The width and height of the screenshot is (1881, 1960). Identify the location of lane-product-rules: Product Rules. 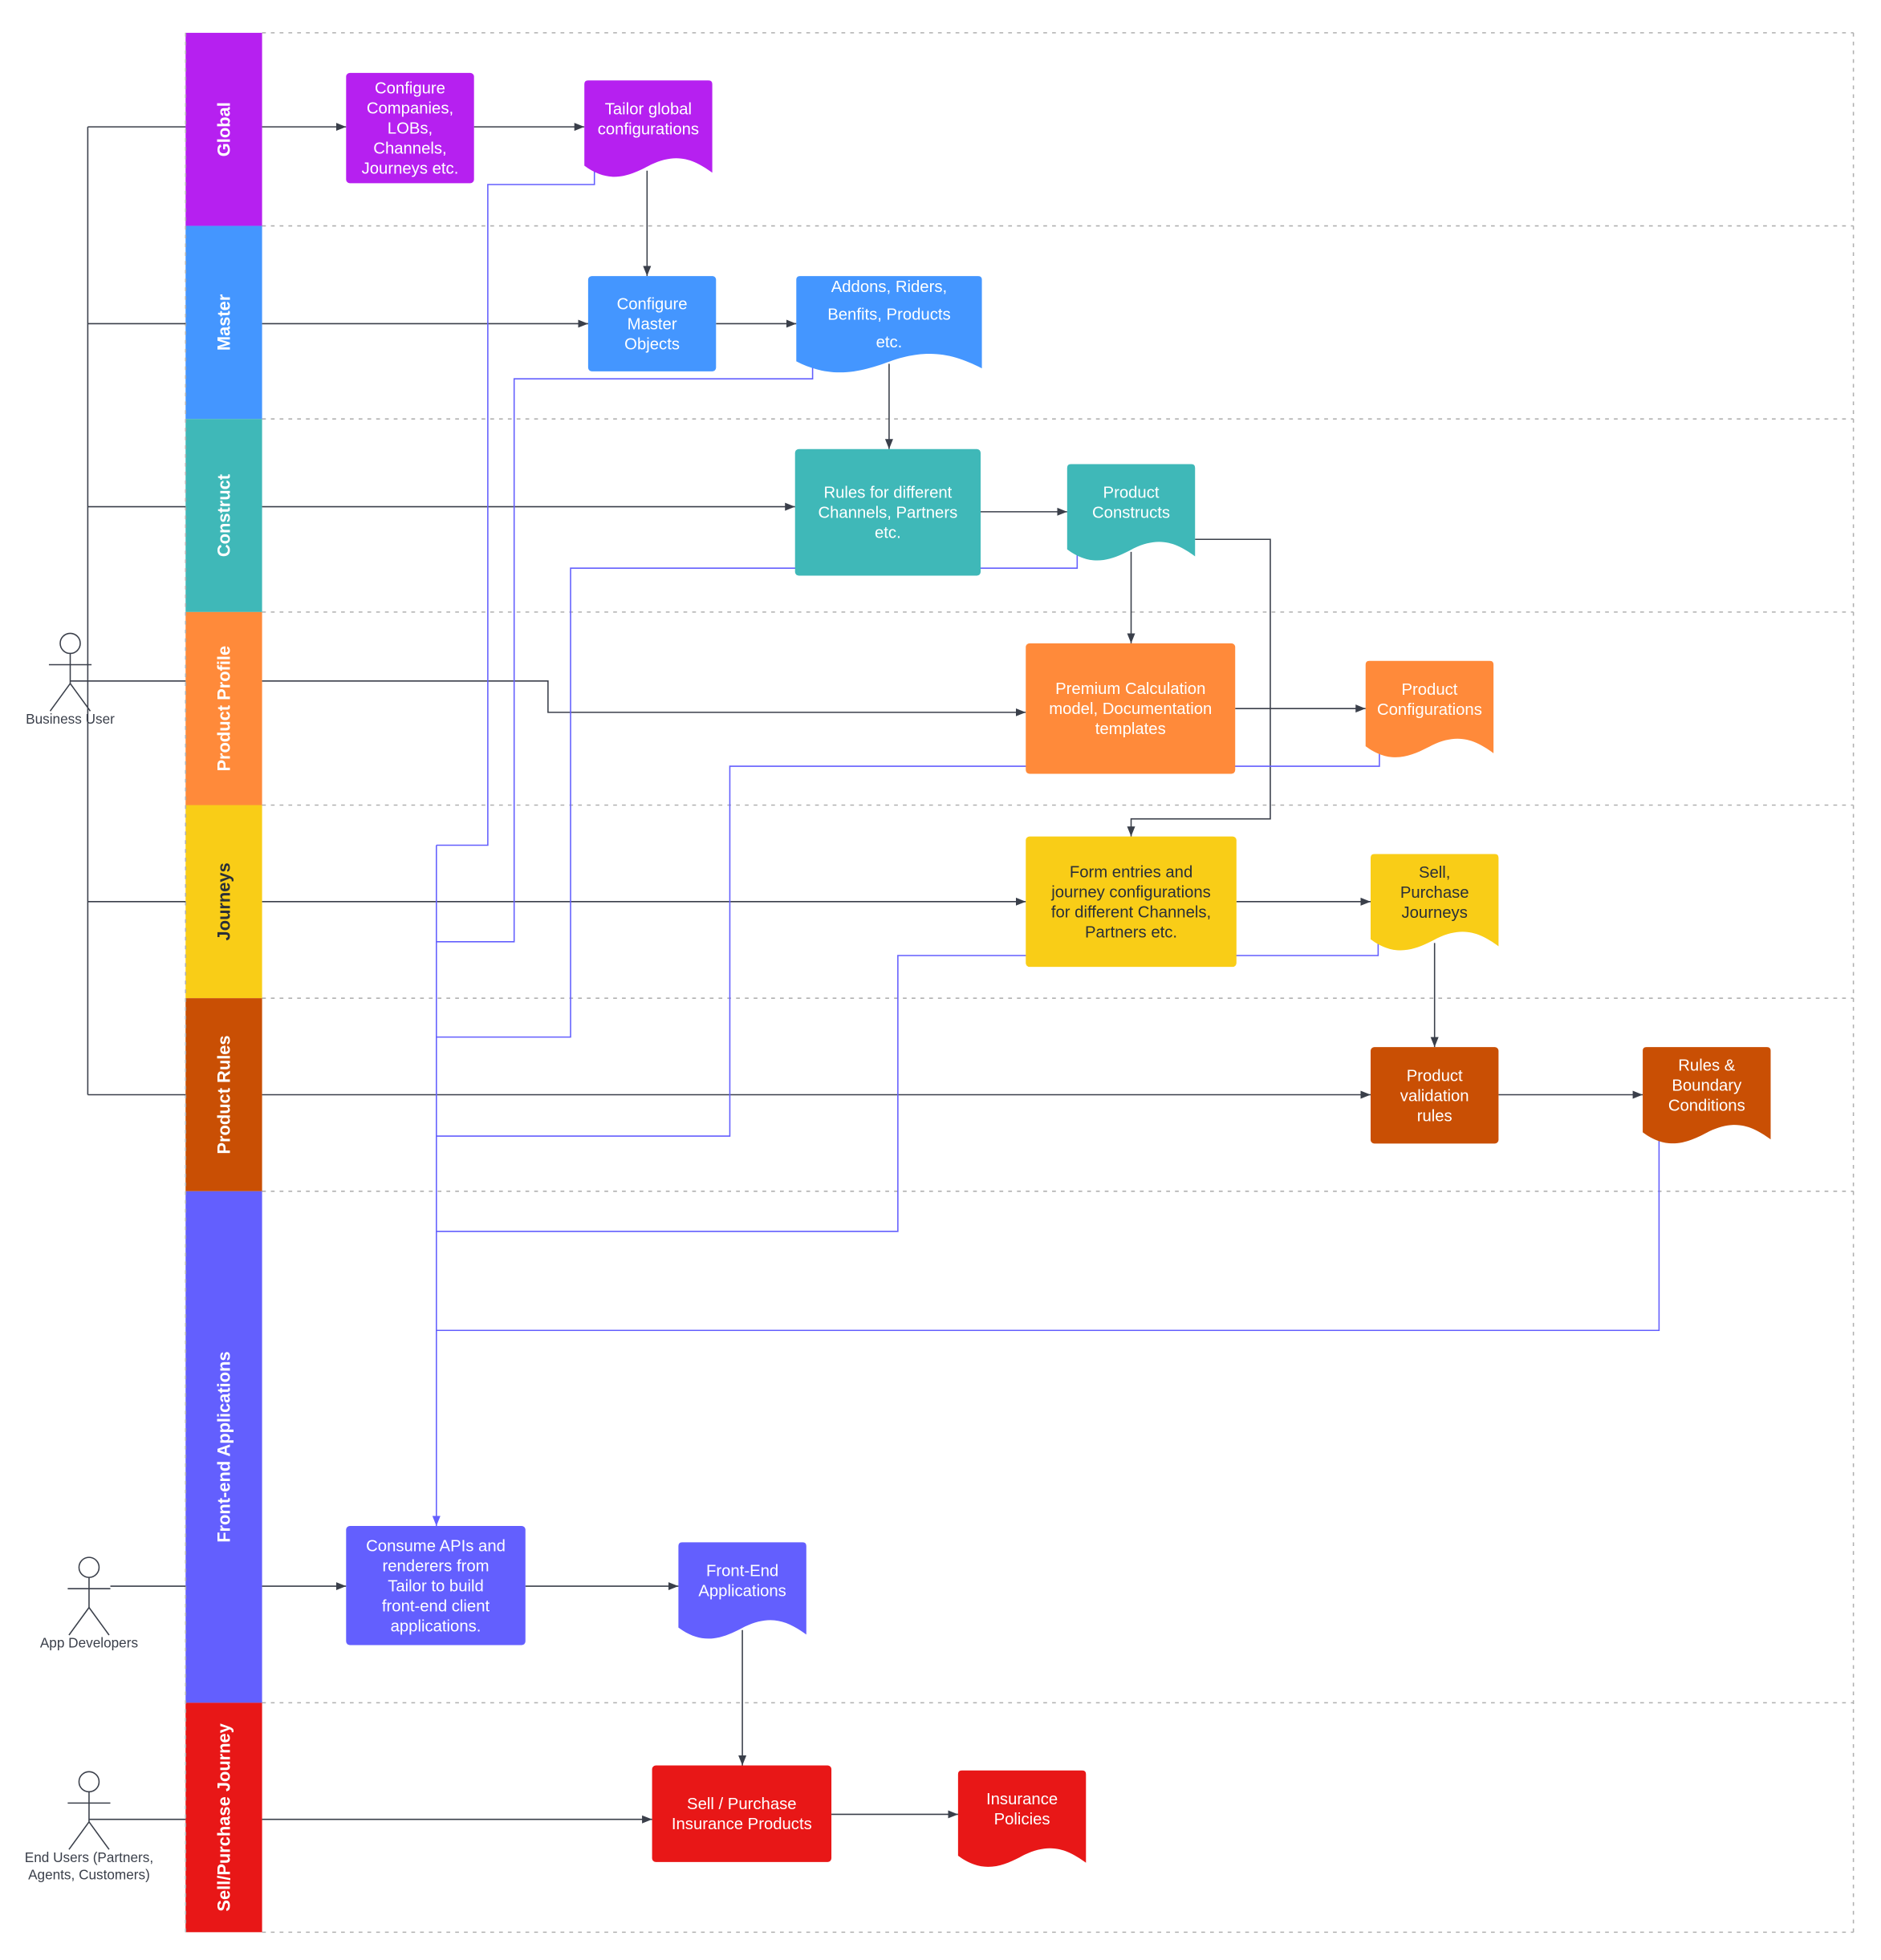
(1019, 1094).